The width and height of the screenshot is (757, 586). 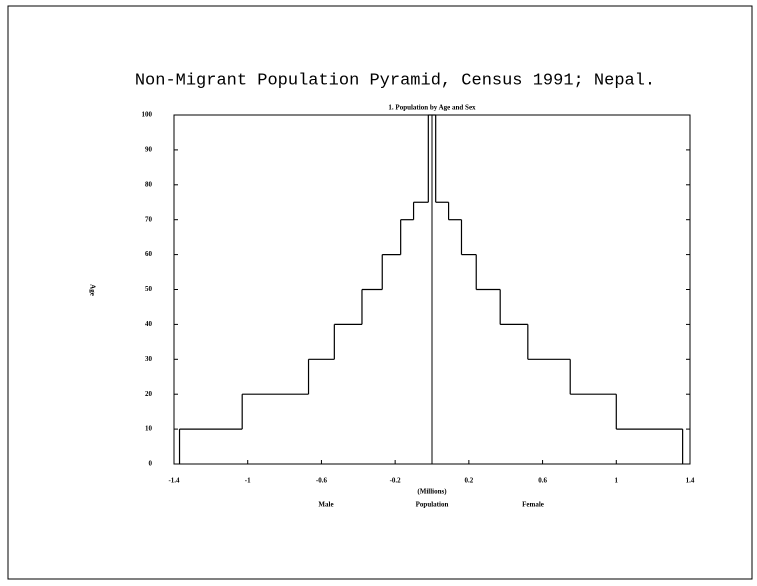 I want to click on y-tick-label: 20, so click(x=149, y=394).